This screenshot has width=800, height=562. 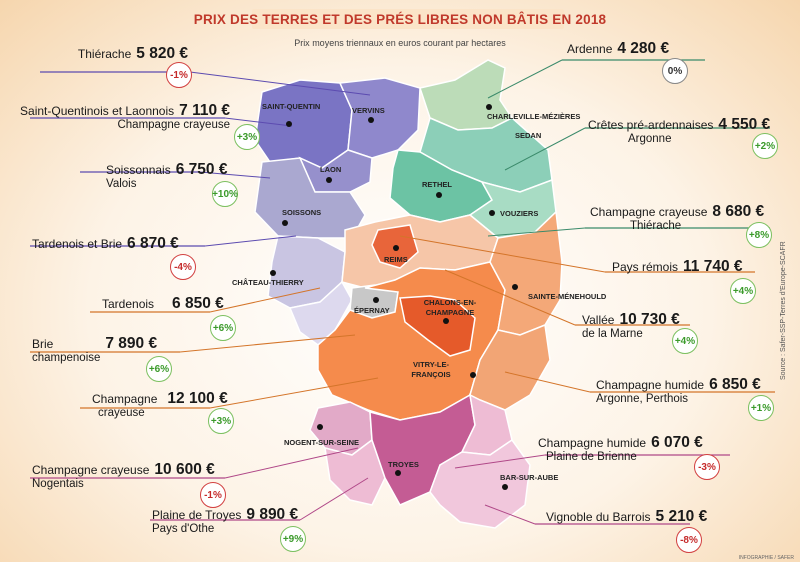 What do you see at coordinates (213, 495) in the screenshot?
I see `change-badge-nogentais: -1%` at bounding box center [213, 495].